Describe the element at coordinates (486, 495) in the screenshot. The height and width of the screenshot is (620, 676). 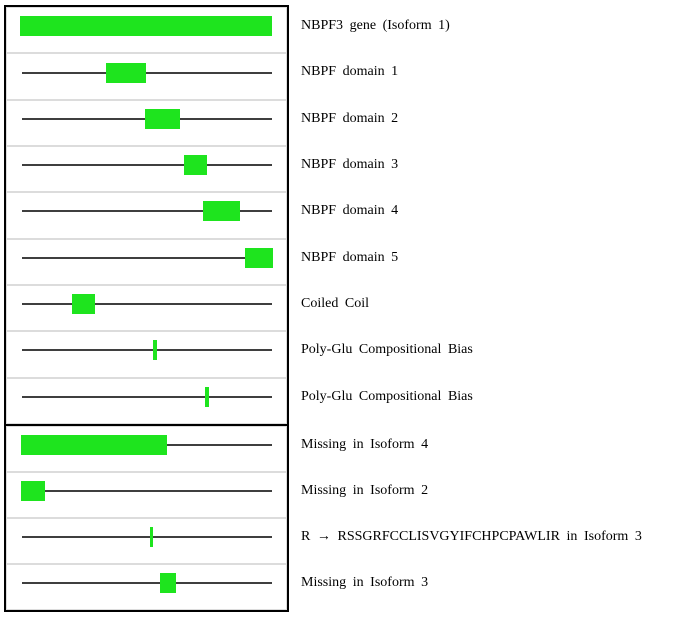
I see `label-row-missing-in-isoform-2: Missing in Isoform 2` at that location.